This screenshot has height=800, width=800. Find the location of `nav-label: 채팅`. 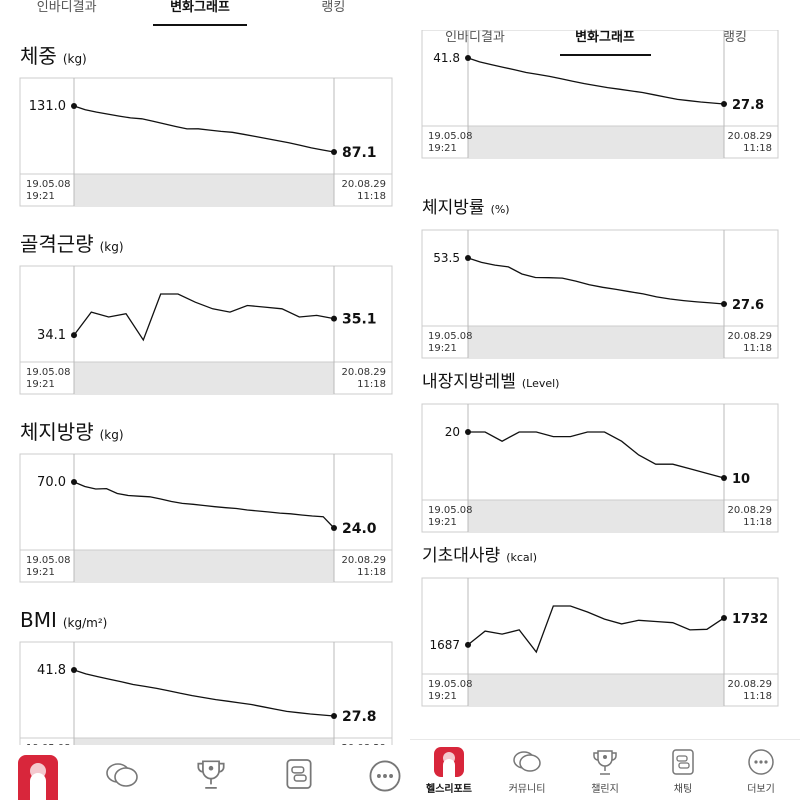

nav-label: 채팅 is located at coordinates (683, 789).